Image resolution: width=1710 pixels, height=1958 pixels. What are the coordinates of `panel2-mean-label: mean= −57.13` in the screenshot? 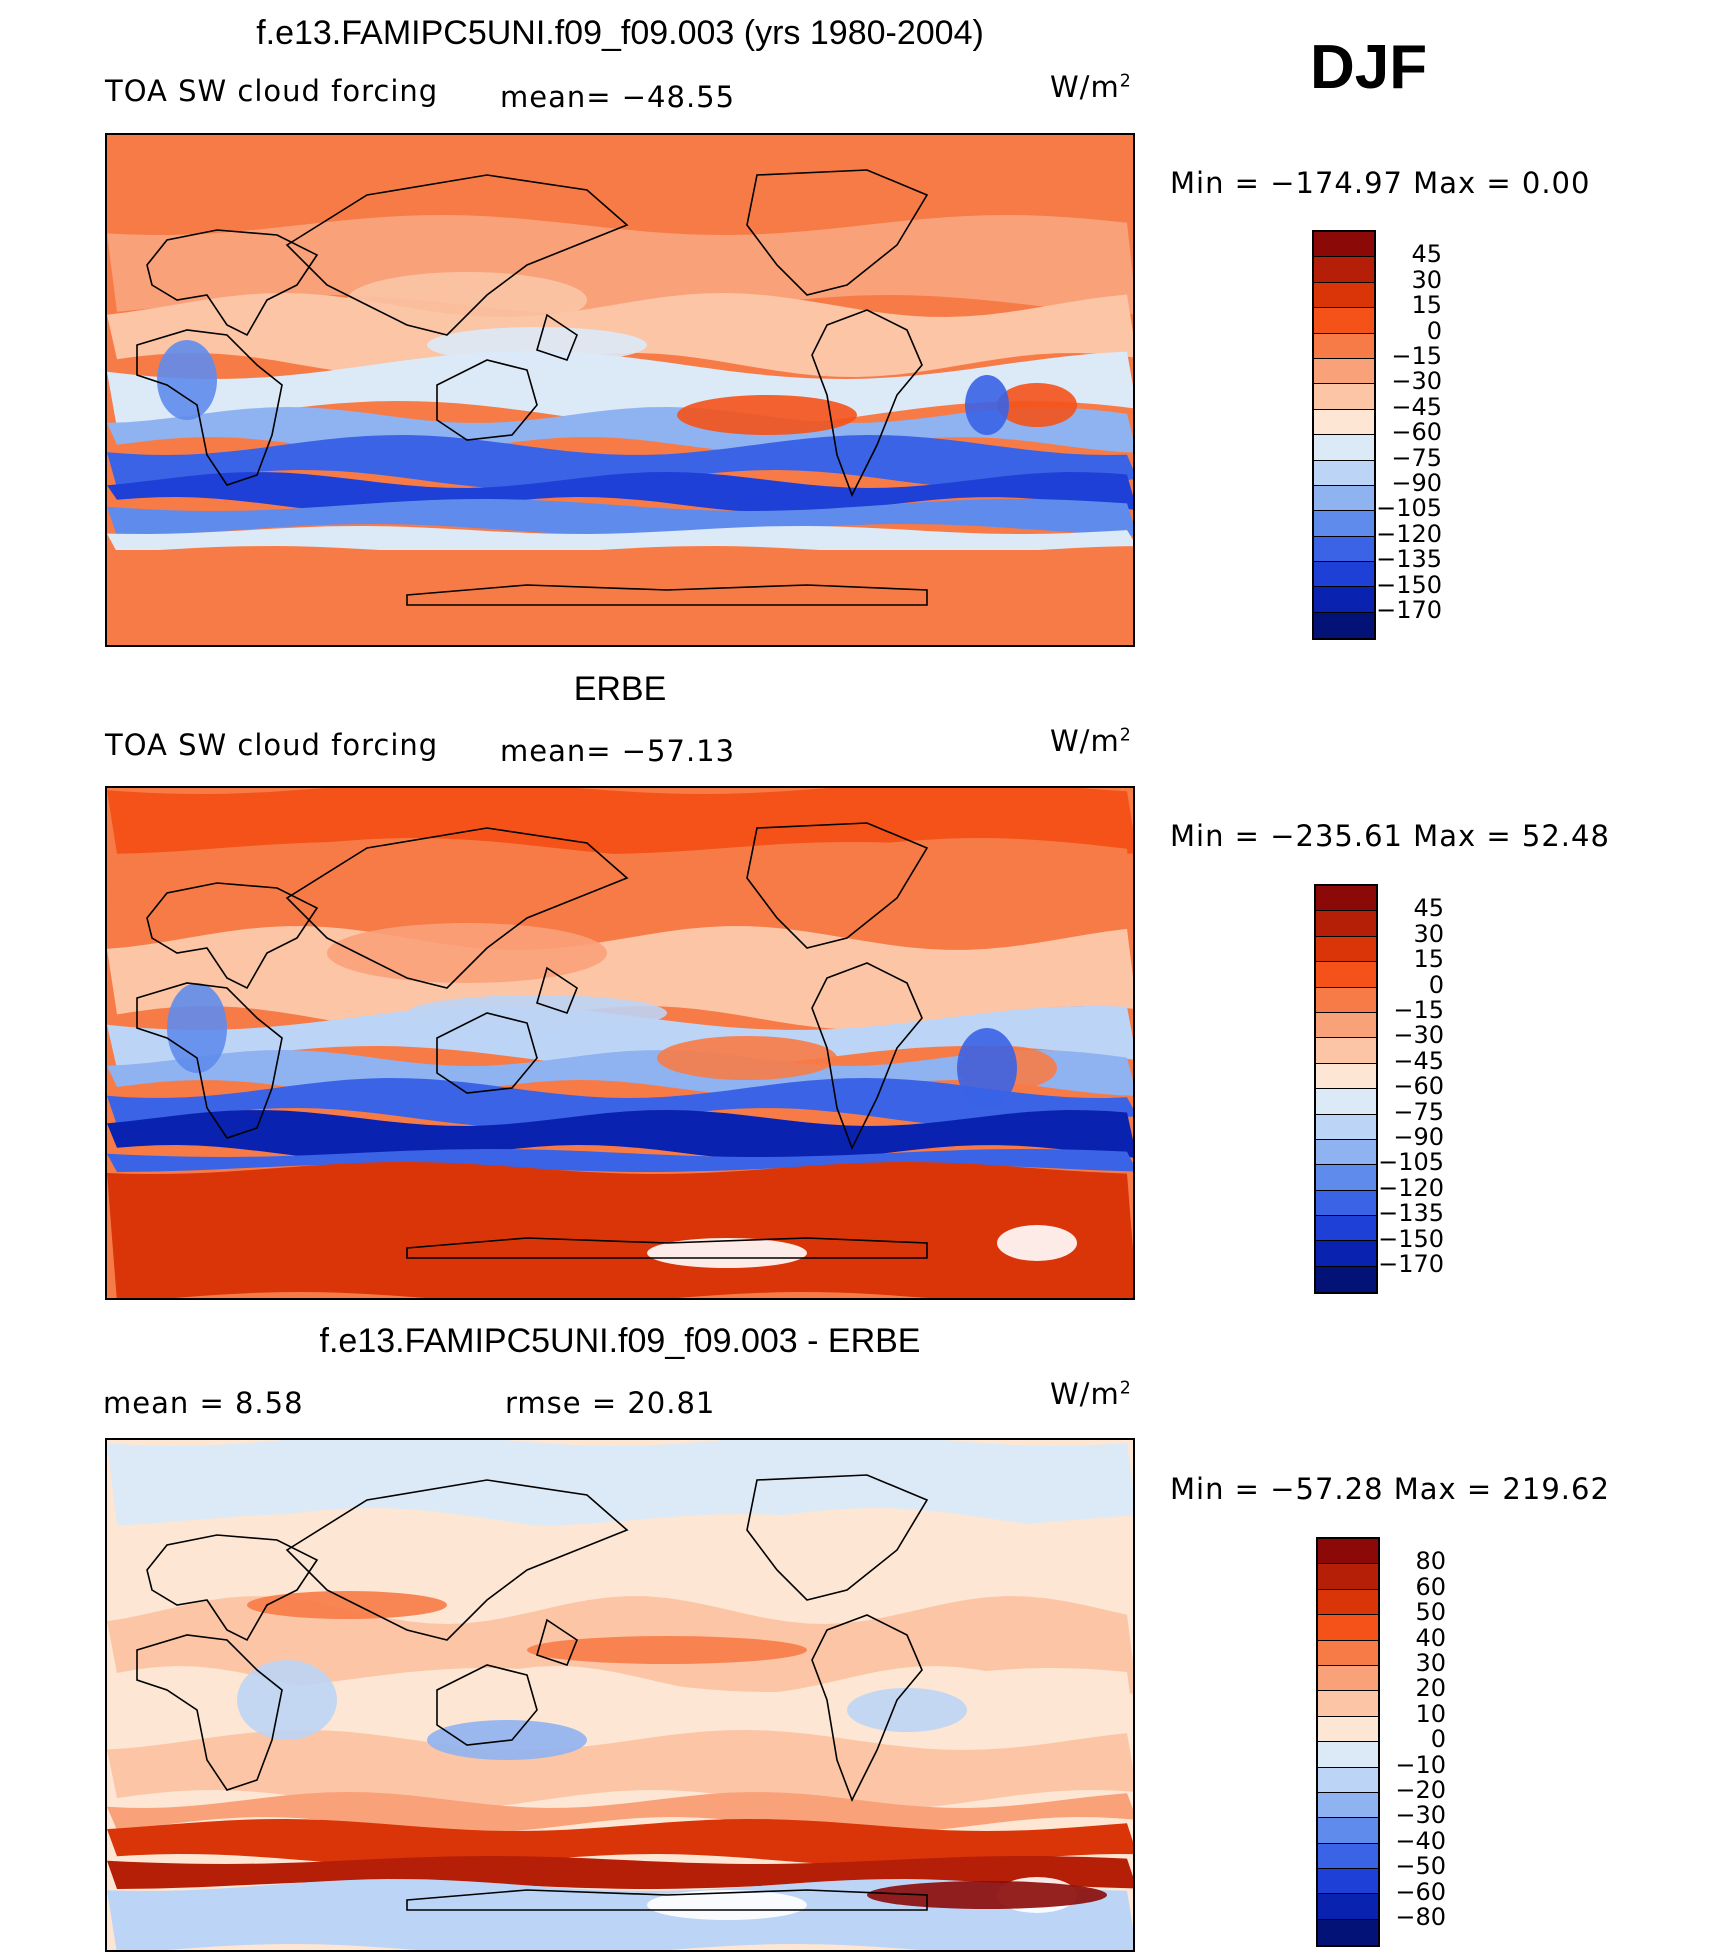 It's located at (618, 751).